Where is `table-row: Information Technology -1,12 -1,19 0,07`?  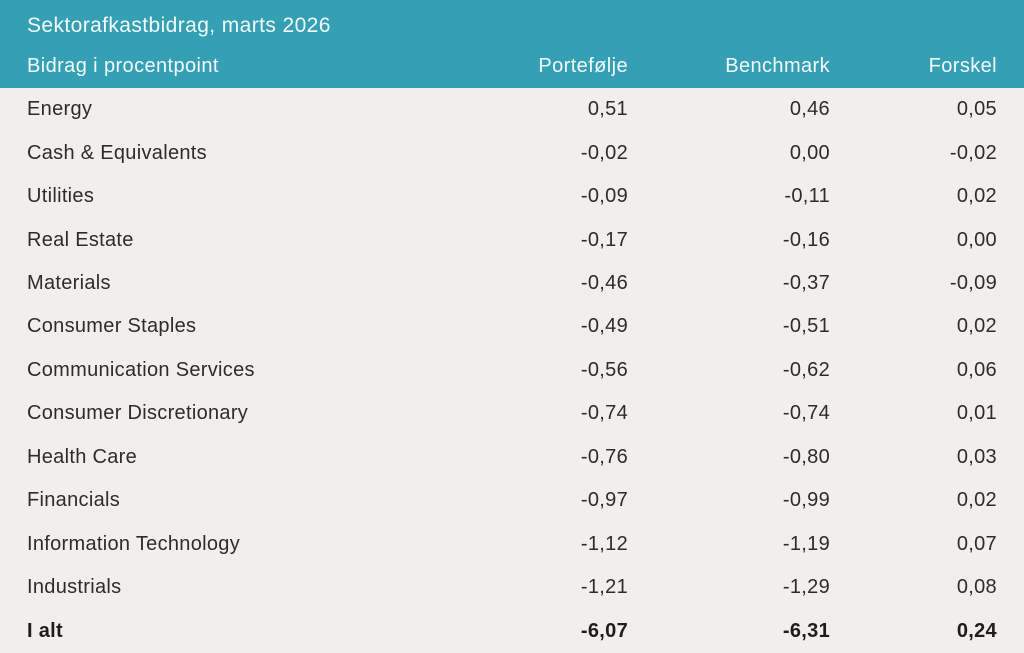 table-row: Information Technology -1,12 -1,19 0,07 is located at coordinates (512, 544).